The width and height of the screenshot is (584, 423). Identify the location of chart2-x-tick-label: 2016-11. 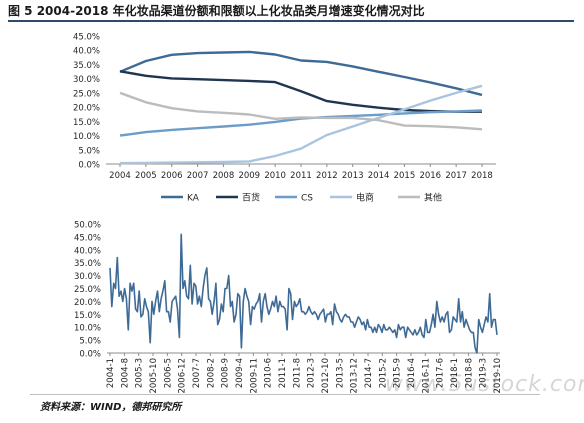
(426, 376).